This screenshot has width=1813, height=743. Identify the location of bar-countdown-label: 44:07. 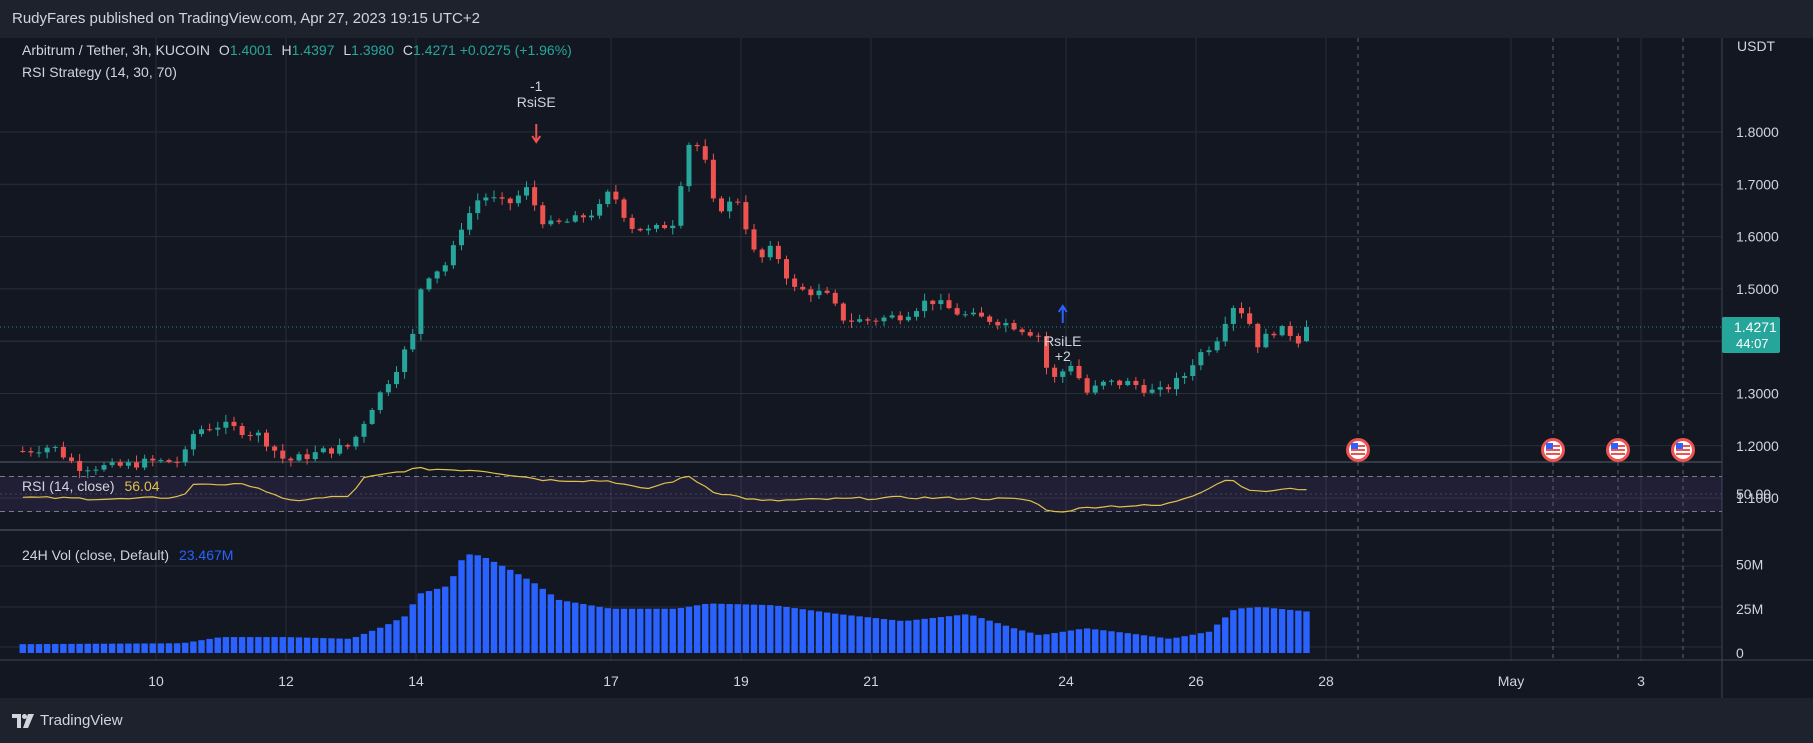
(1752, 343).